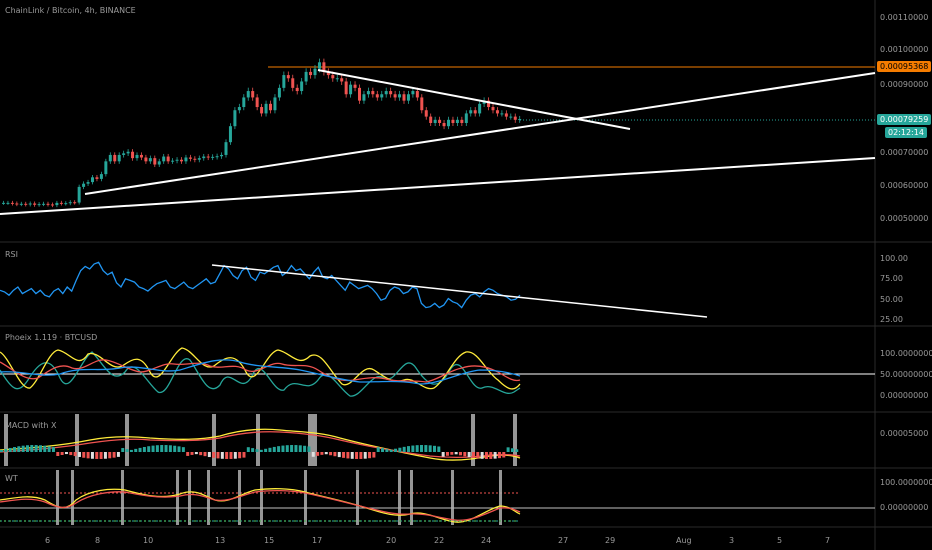  I want to click on rsi-tick: 75.00, so click(891, 278).